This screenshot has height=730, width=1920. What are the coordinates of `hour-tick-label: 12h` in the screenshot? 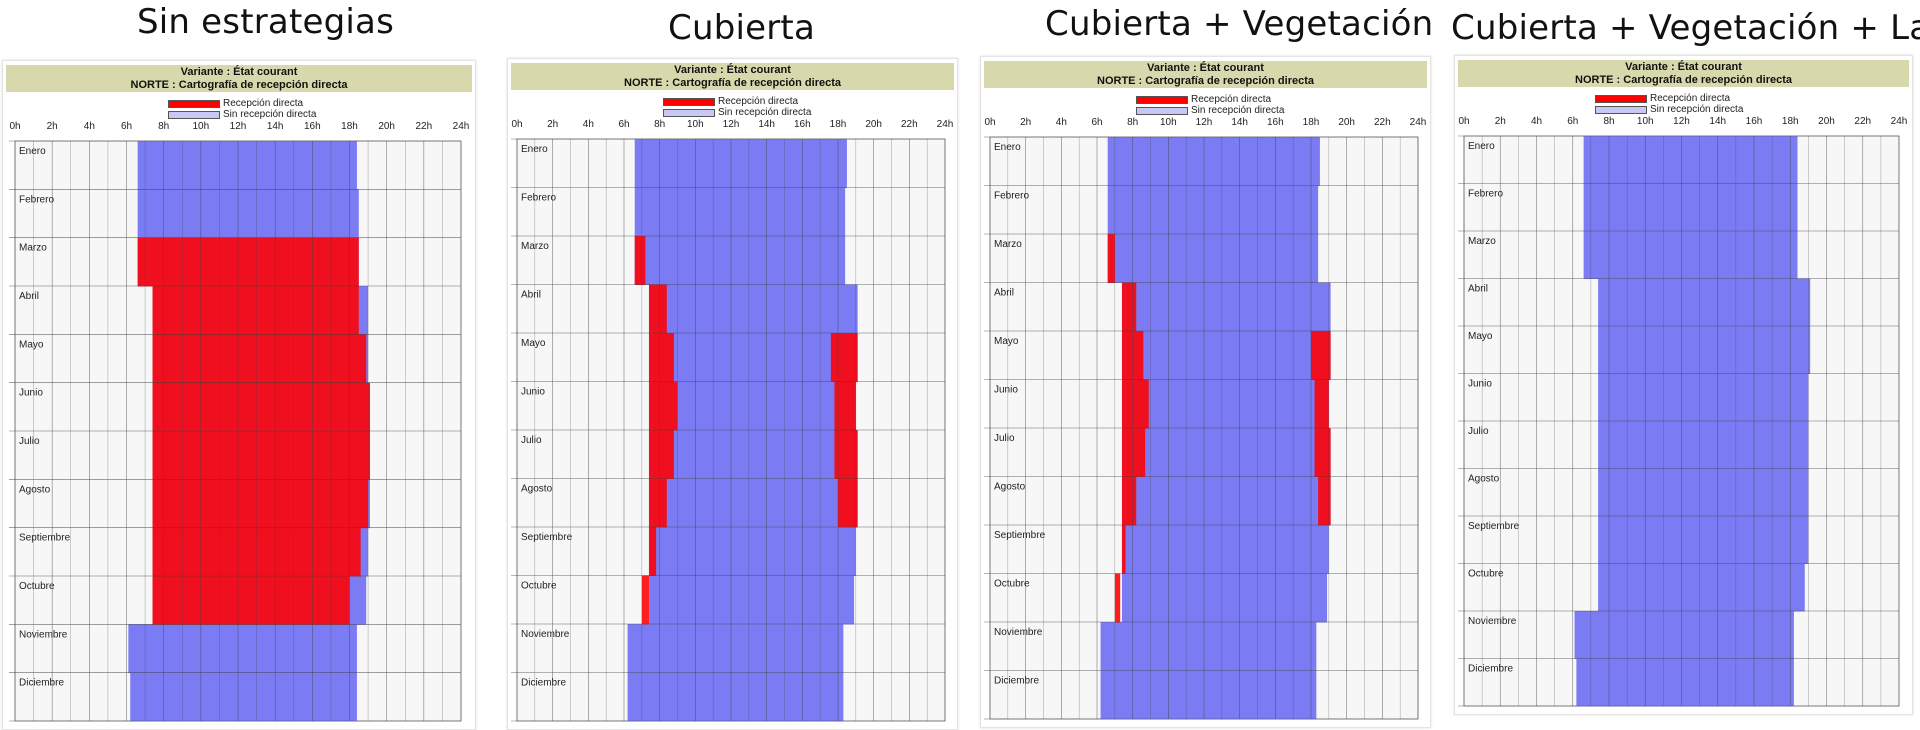 It's located at (1204, 122).